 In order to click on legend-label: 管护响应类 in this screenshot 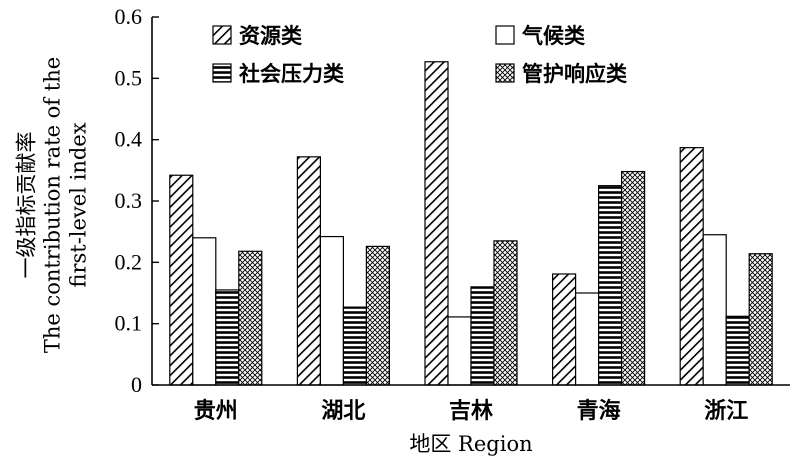, I will do `click(575, 74)`.